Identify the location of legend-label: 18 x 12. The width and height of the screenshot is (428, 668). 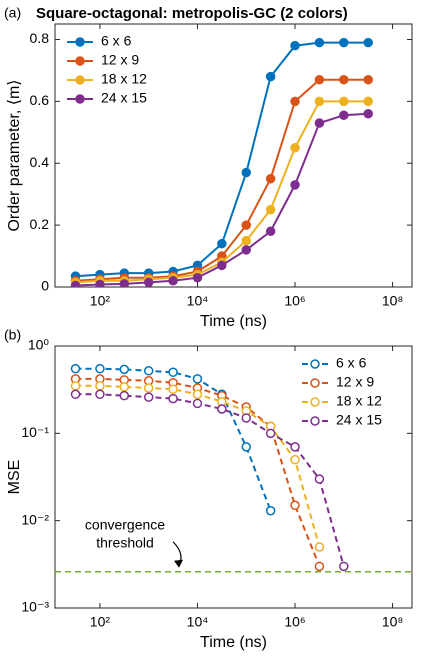
(124, 79).